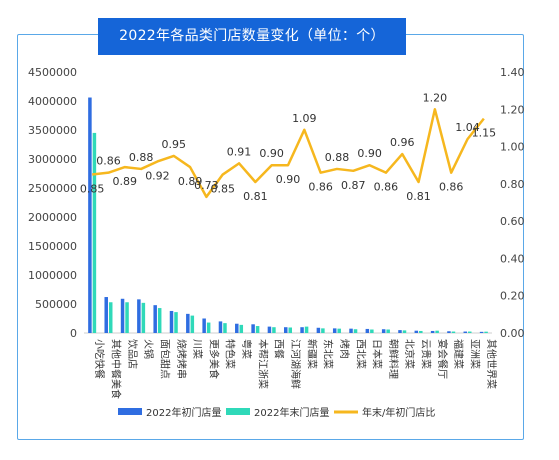 This screenshot has height=460, width=559. What do you see at coordinates (393, 359) in the screenshot?
I see `category-label: 朝鲜料理` at bounding box center [393, 359].